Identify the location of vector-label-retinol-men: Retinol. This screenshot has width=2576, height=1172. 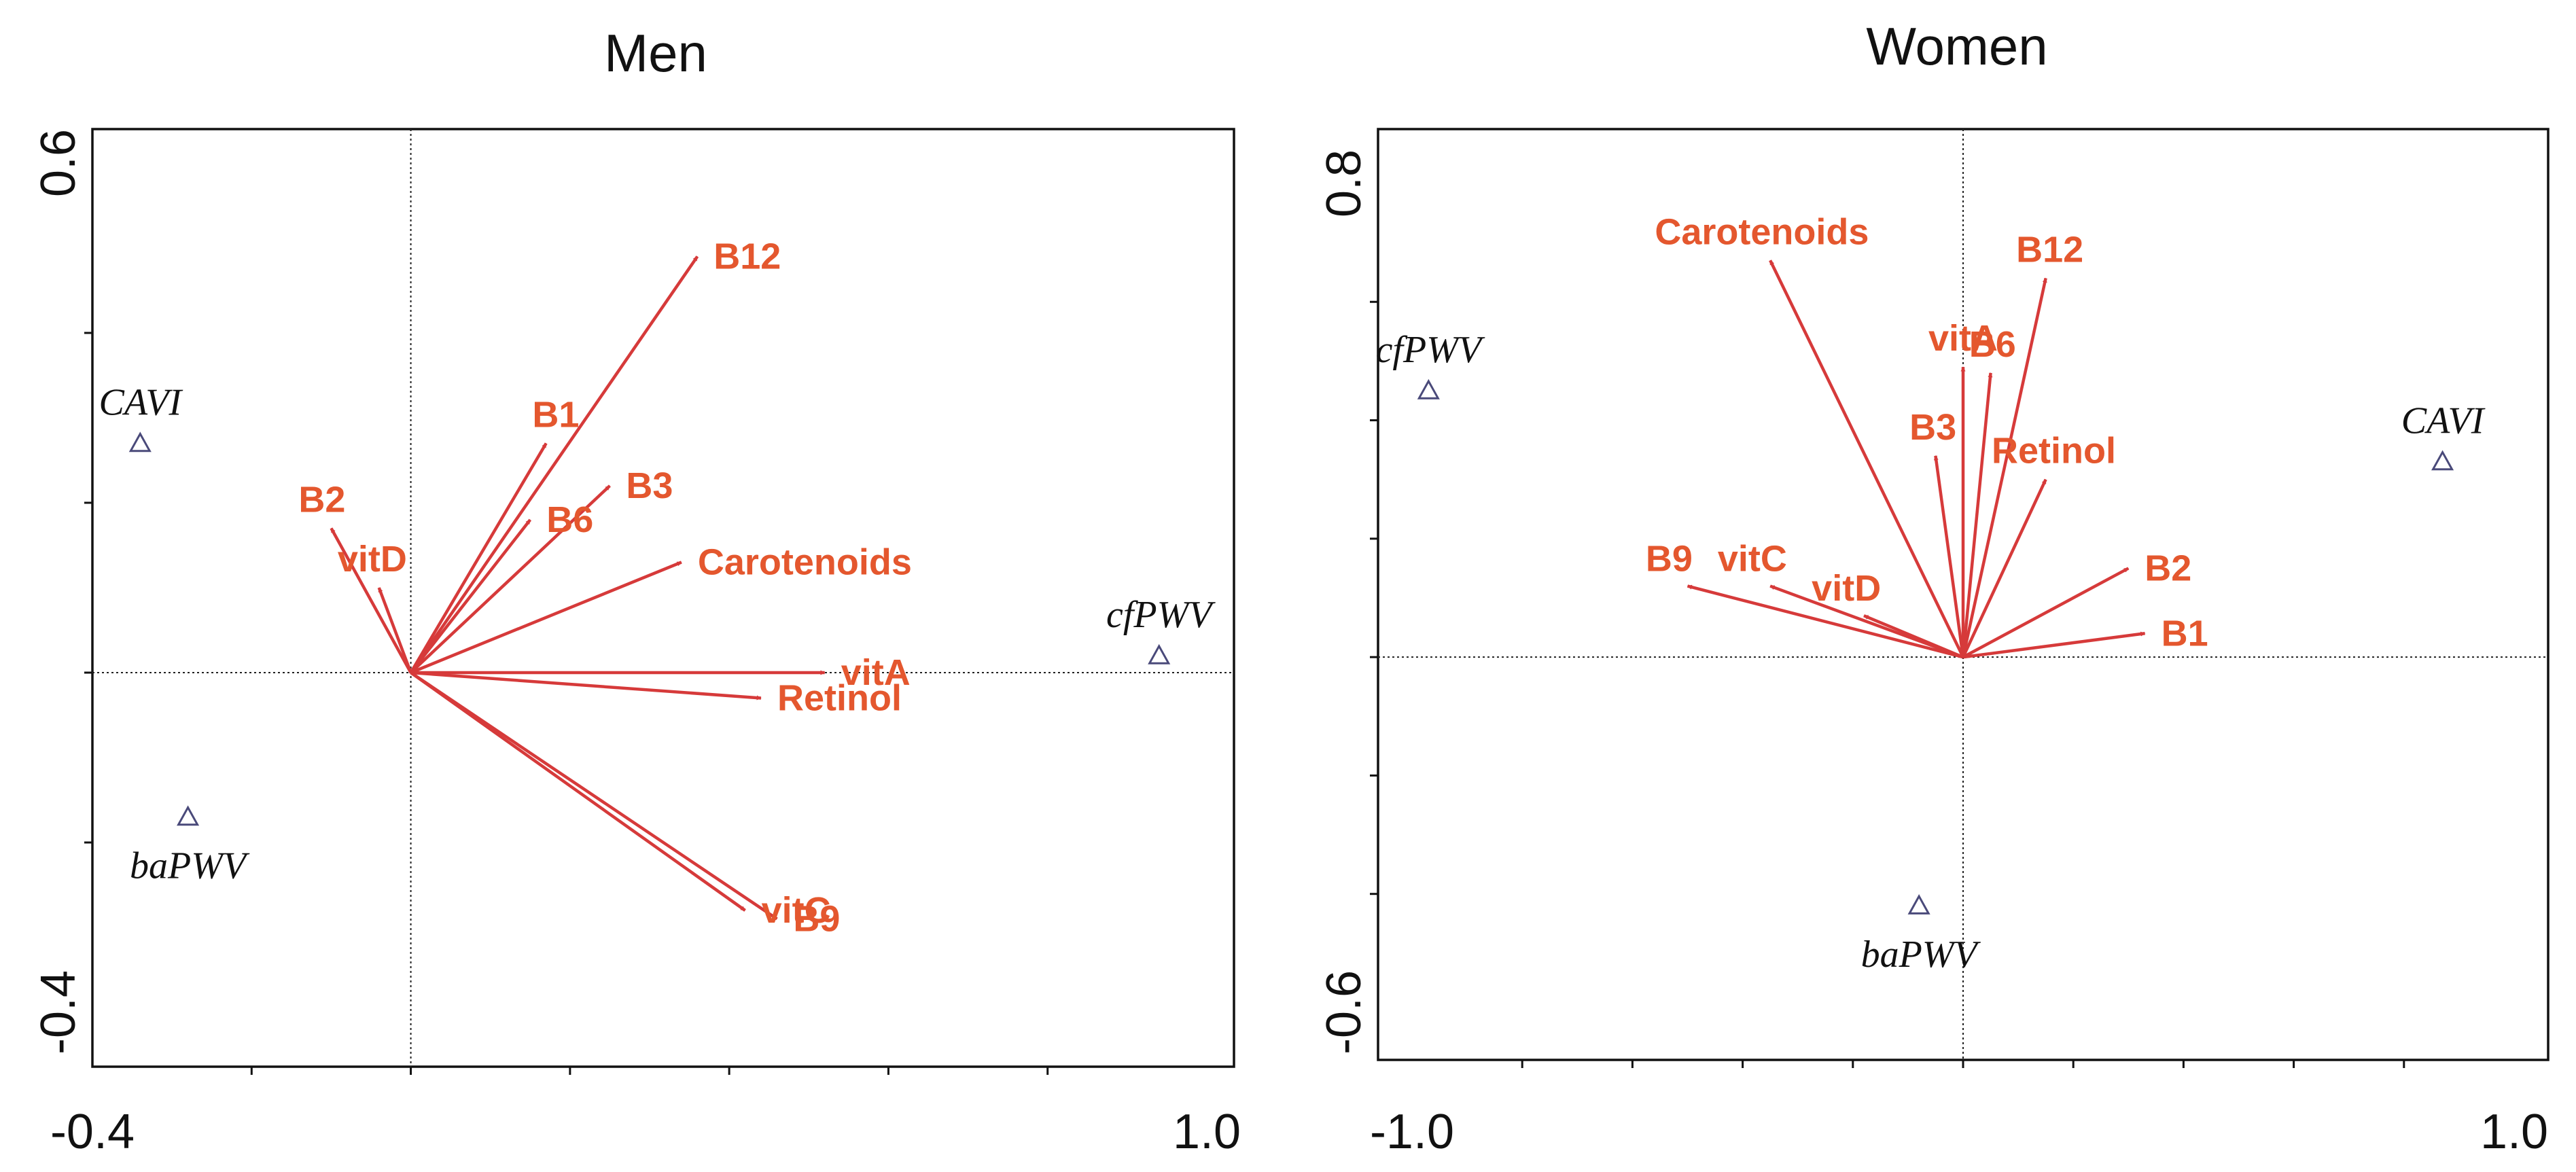
(839, 698).